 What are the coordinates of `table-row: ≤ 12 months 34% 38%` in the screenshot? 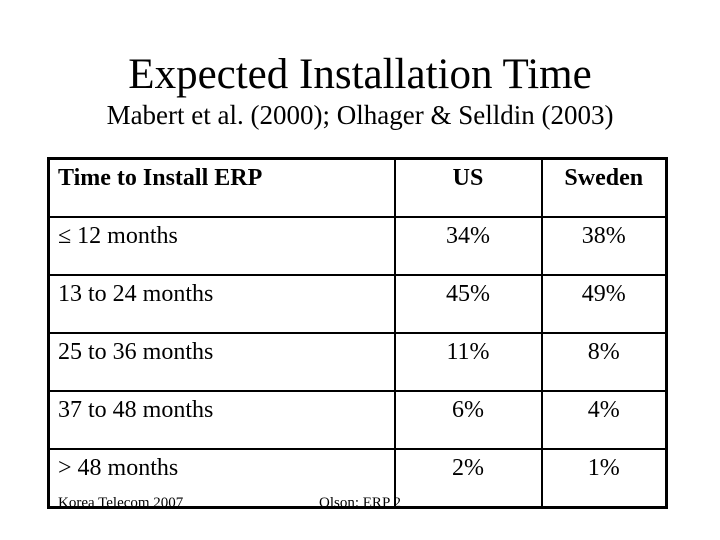 It's located at (357, 246).